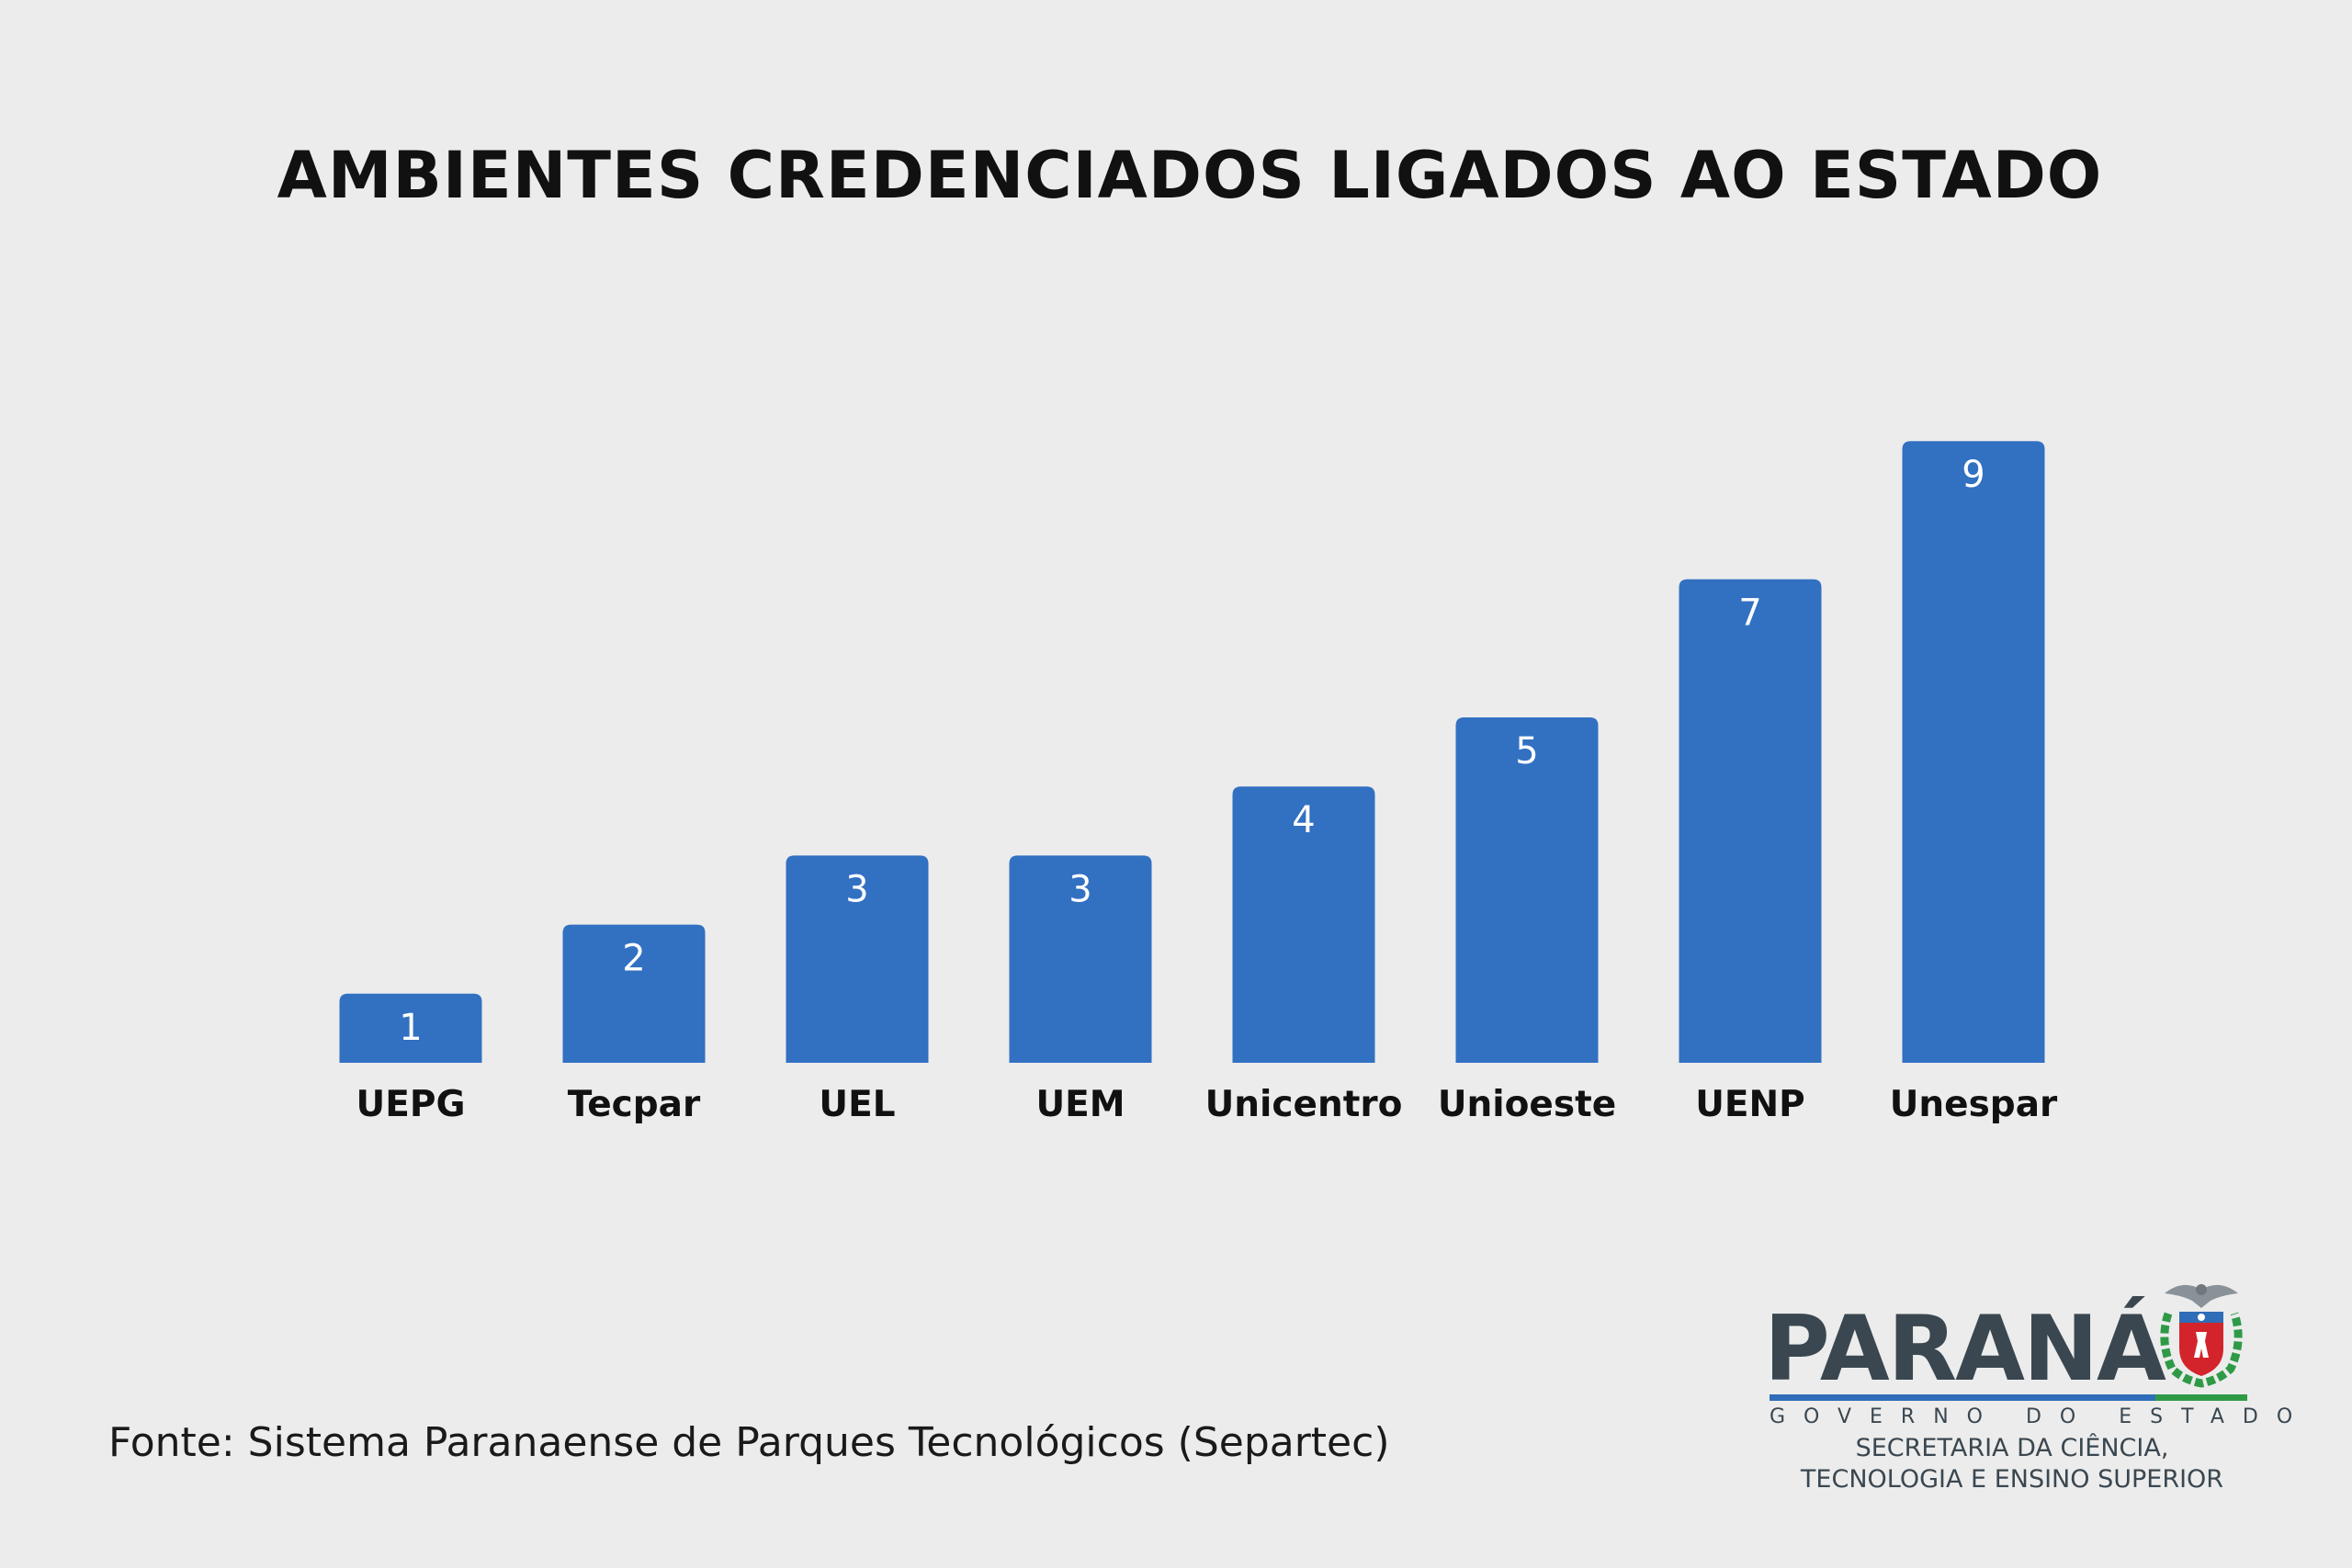 Image resolution: width=2352 pixels, height=1568 pixels. I want to click on bar-uepg, so click(410, 1028).